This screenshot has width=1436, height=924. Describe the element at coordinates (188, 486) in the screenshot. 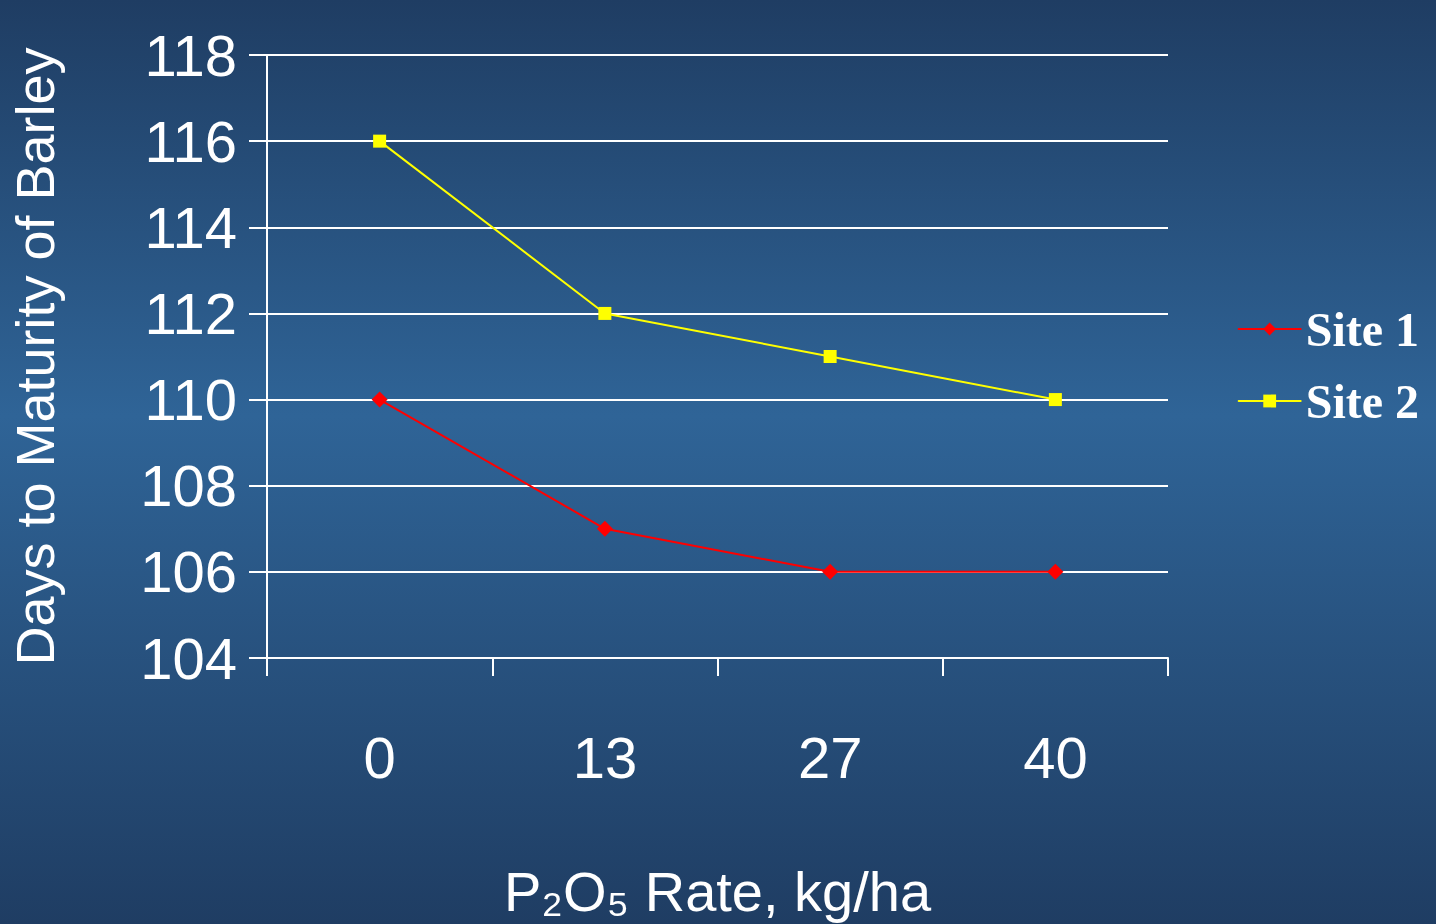

I see `y-tick-label: 108` at that location.